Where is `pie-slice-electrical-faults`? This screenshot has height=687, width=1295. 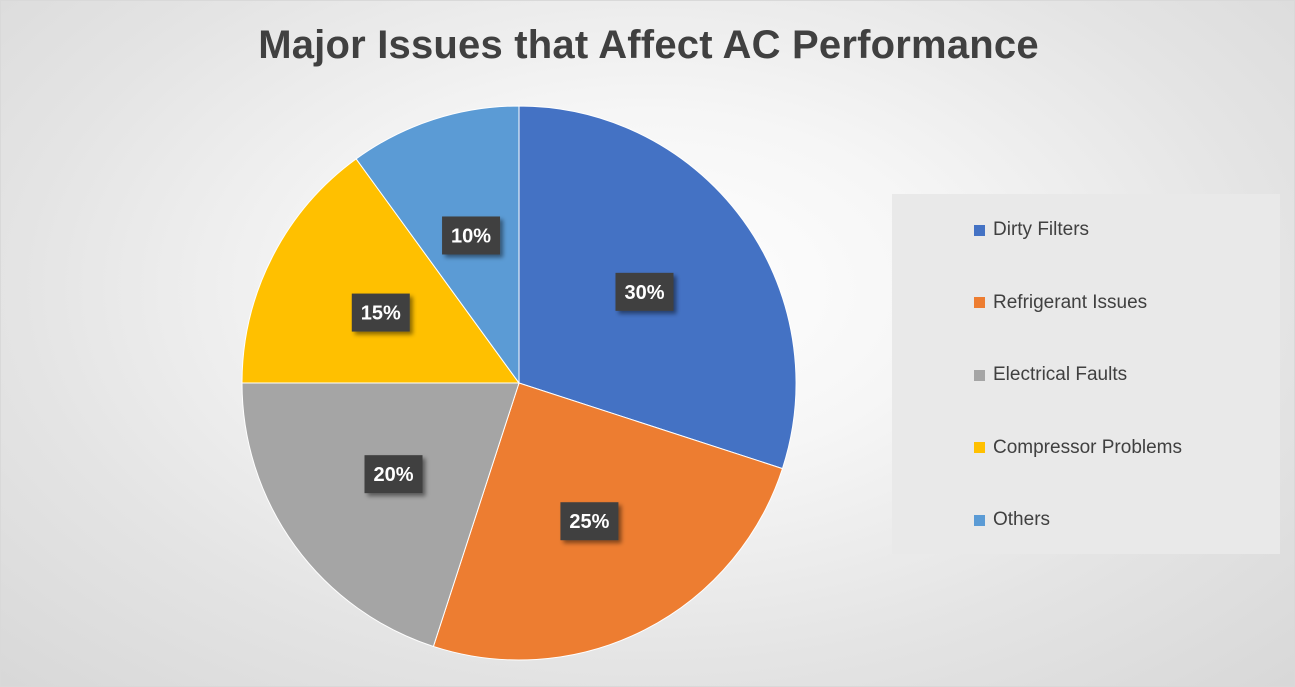 pie-slice-electrical-faults is located at coordinates (380, 515).